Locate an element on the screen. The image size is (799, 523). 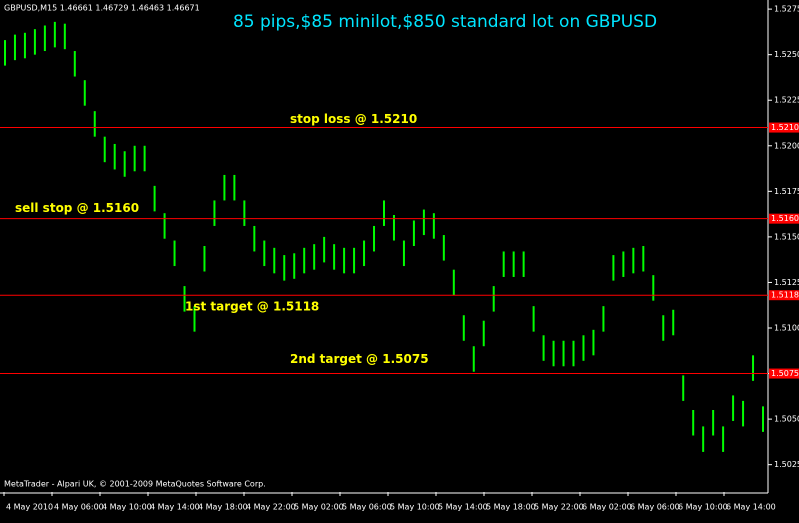
level-annotation: 2nd target @ 1.5075 is located at coordinates (359, 359).